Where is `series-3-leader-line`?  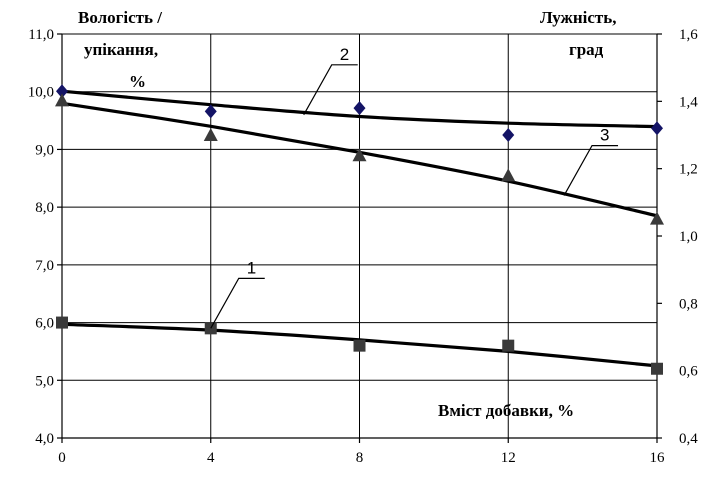
series-3-leader-line is located at coordinates (591, 170).